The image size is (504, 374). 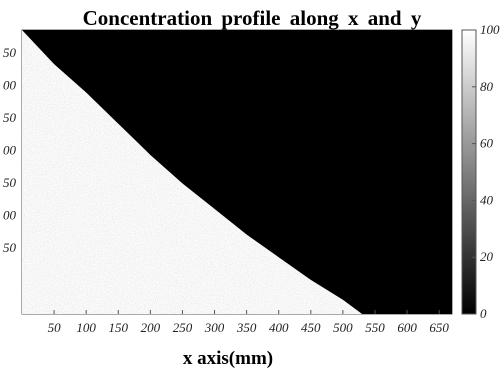 I want to click on x-tick-label: 450, so click(x=311, y=327).